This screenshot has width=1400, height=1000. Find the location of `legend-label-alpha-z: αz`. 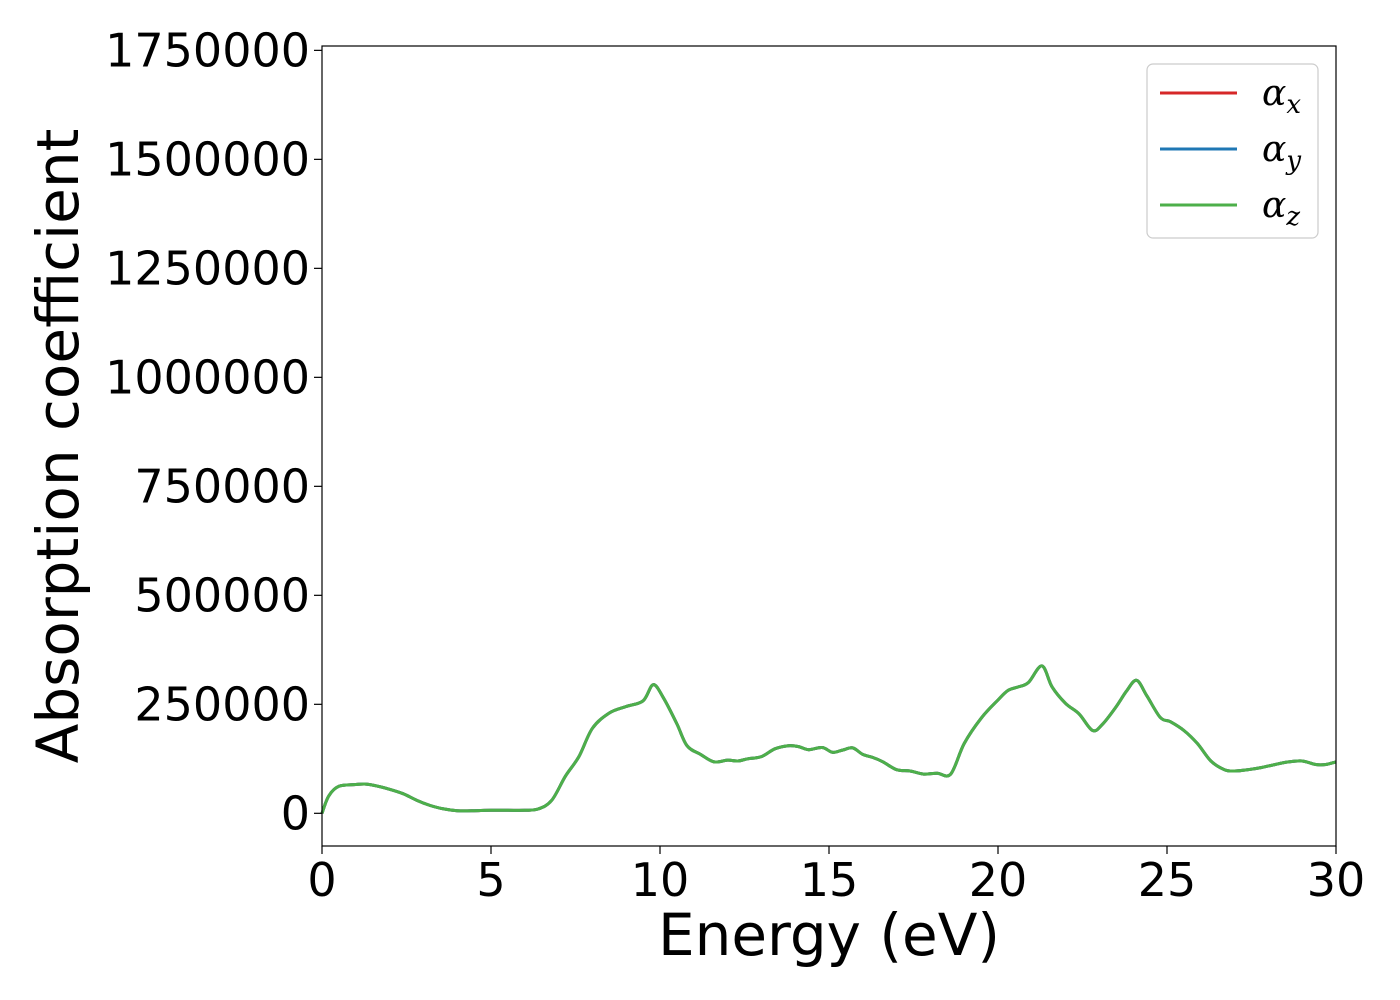

legend-label-alpha-z: αz is located at coordinates (1281, 208).